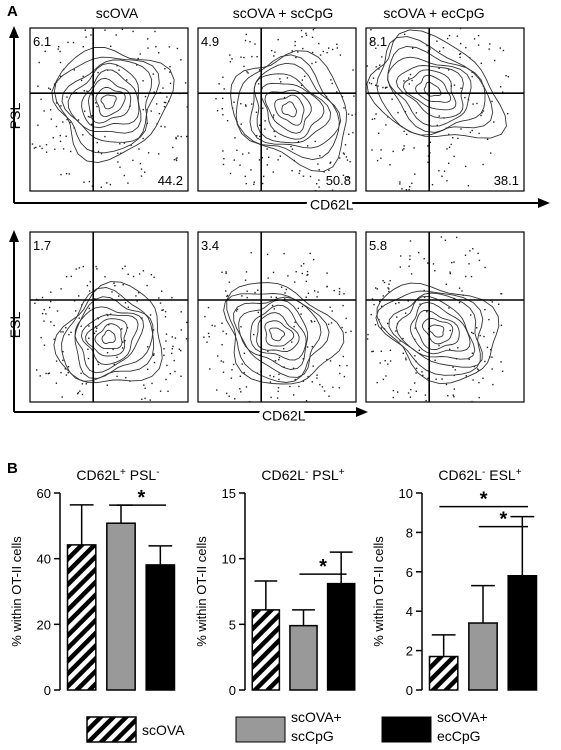 Image resolution: width=561 pixels, height=750 pixels. I want to click on y-tick-label: 6, so click(409, 572).